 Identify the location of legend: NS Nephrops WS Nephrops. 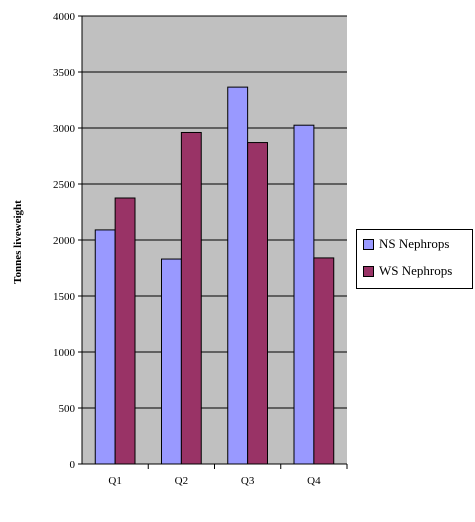
(414, 259).